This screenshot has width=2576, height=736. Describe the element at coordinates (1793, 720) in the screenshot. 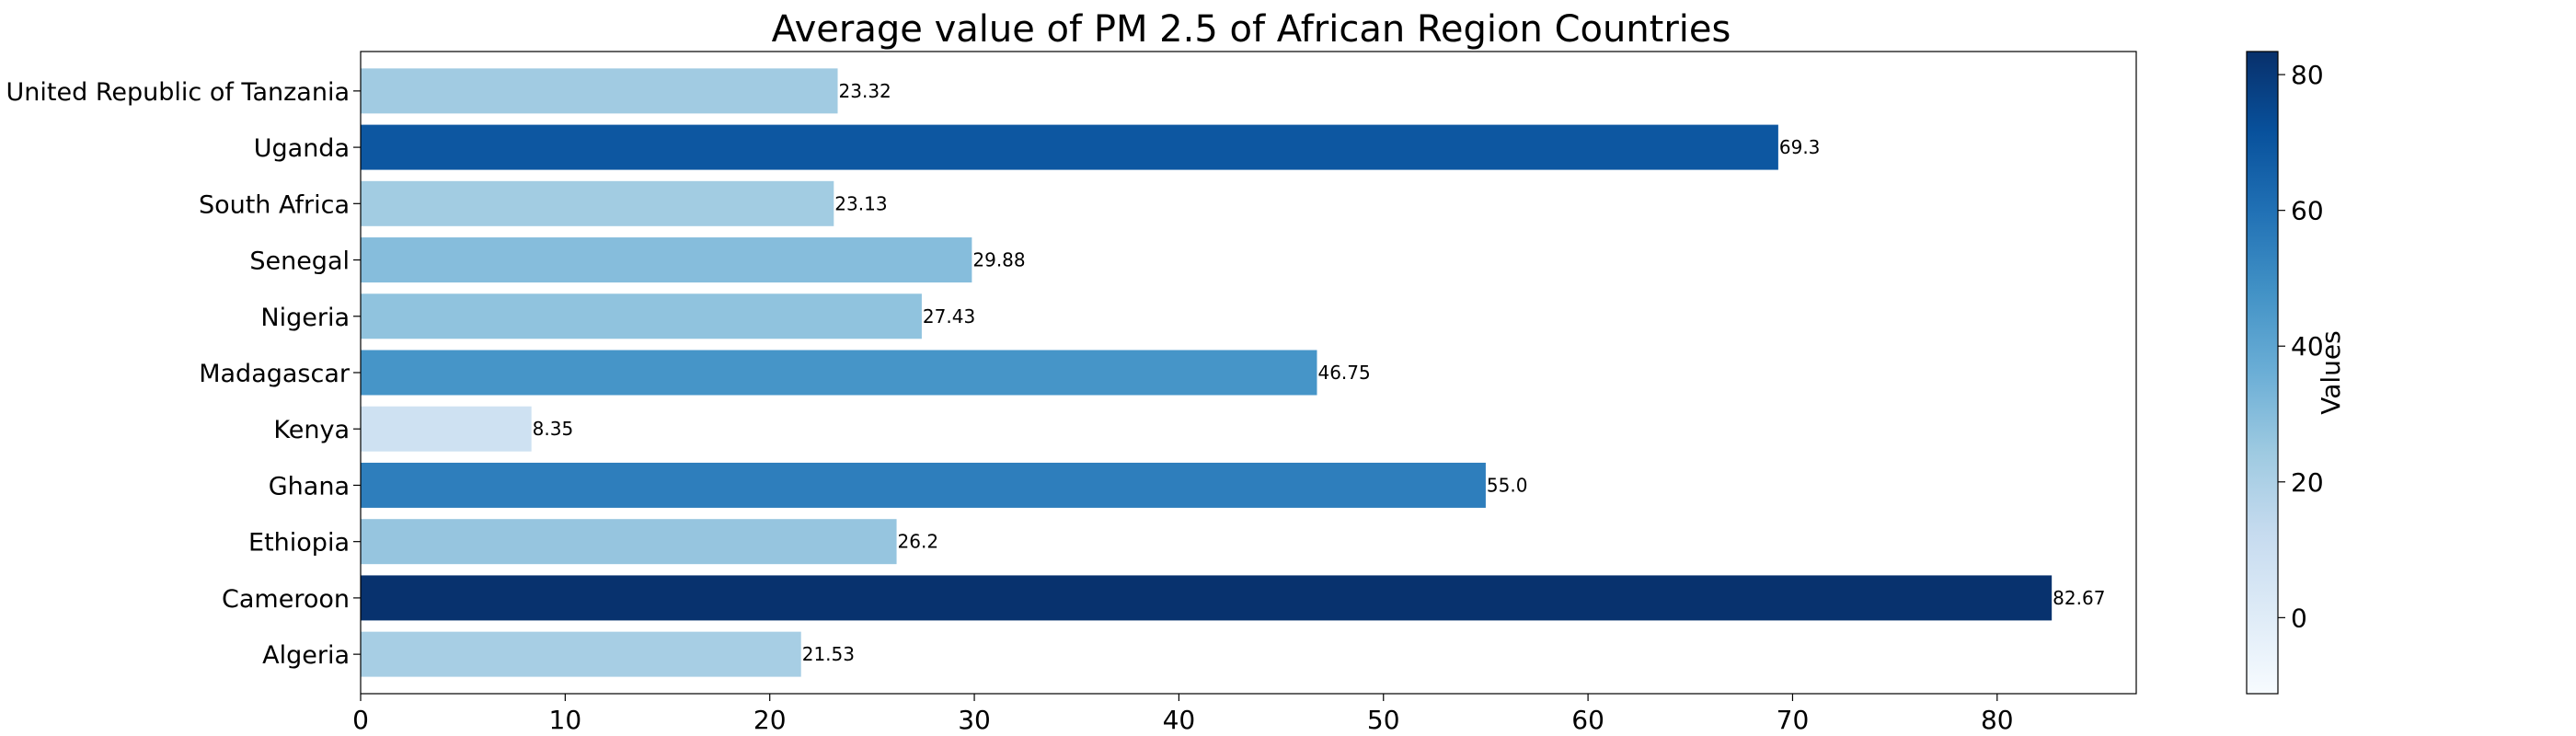

I see `x-tick-label: 70` at that location.